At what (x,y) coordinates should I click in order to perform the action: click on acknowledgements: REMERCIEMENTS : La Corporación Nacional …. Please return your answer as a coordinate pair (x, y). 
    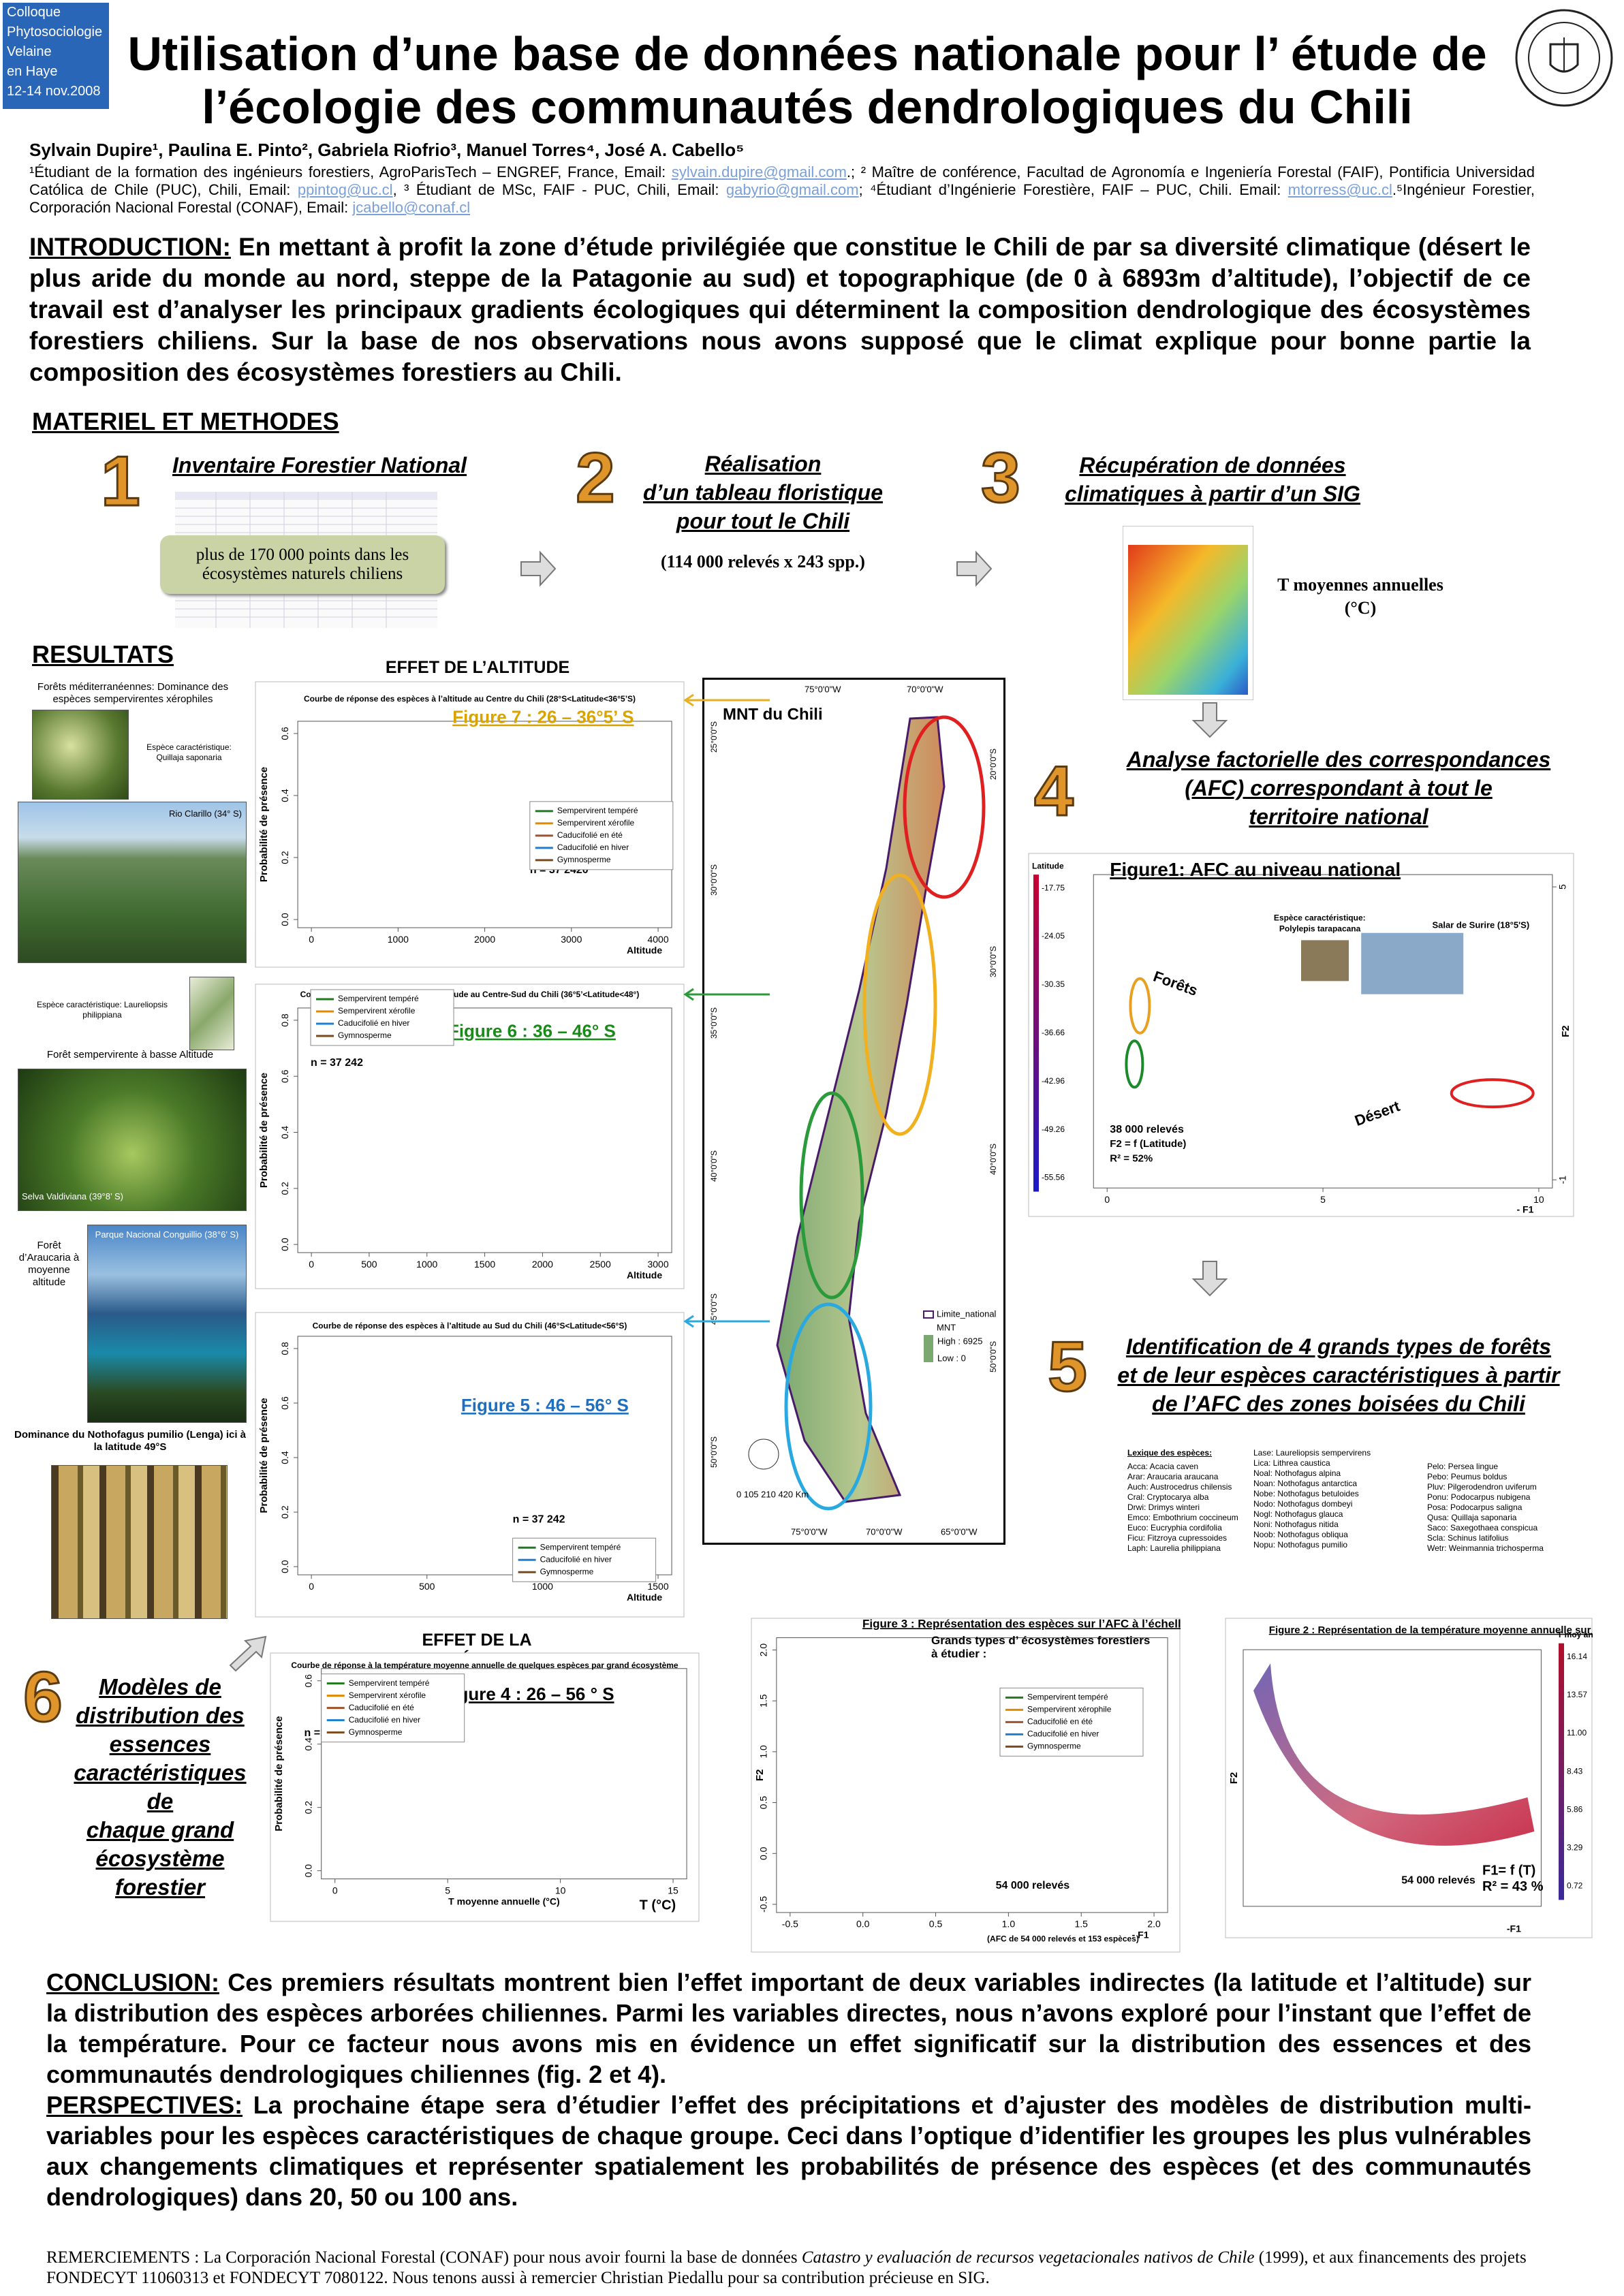
    Looking at the image, I should click on (809, 2268).